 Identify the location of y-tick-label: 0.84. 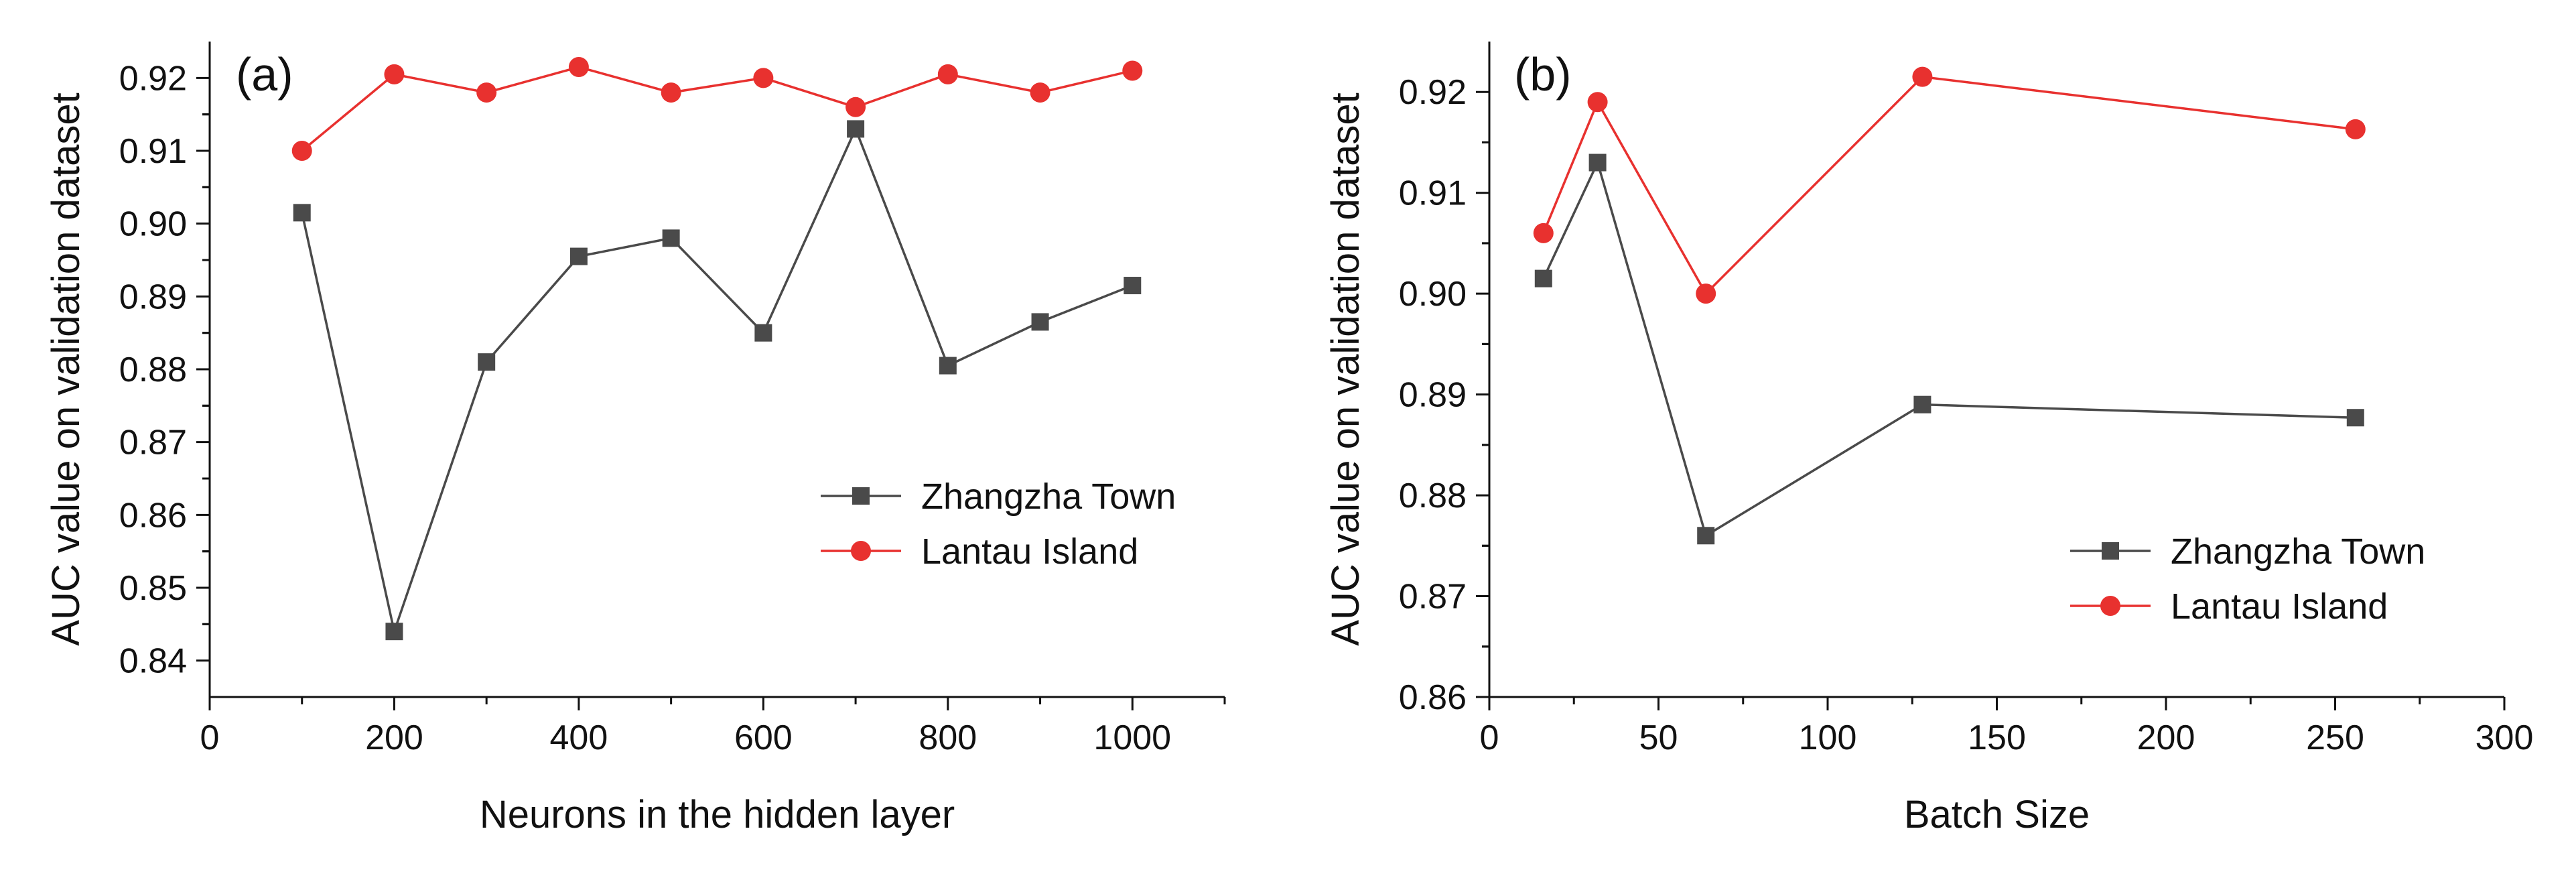
(153, 661).